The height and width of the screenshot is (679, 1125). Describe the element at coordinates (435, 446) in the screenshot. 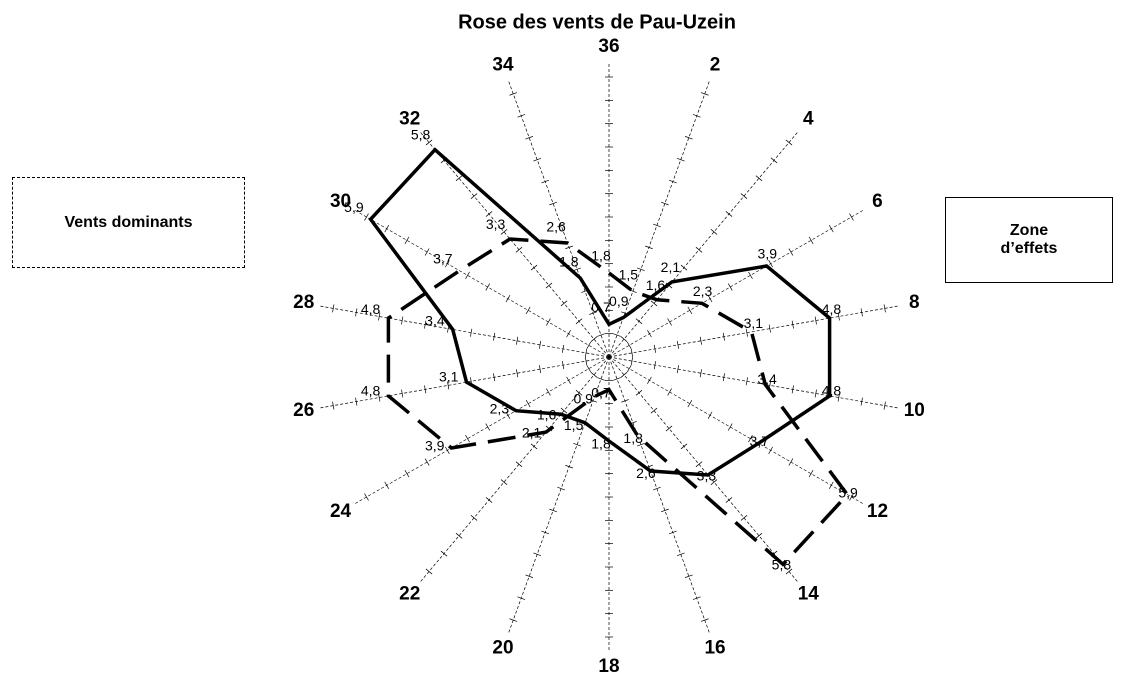

I see `value-label: 3,9` at that location.